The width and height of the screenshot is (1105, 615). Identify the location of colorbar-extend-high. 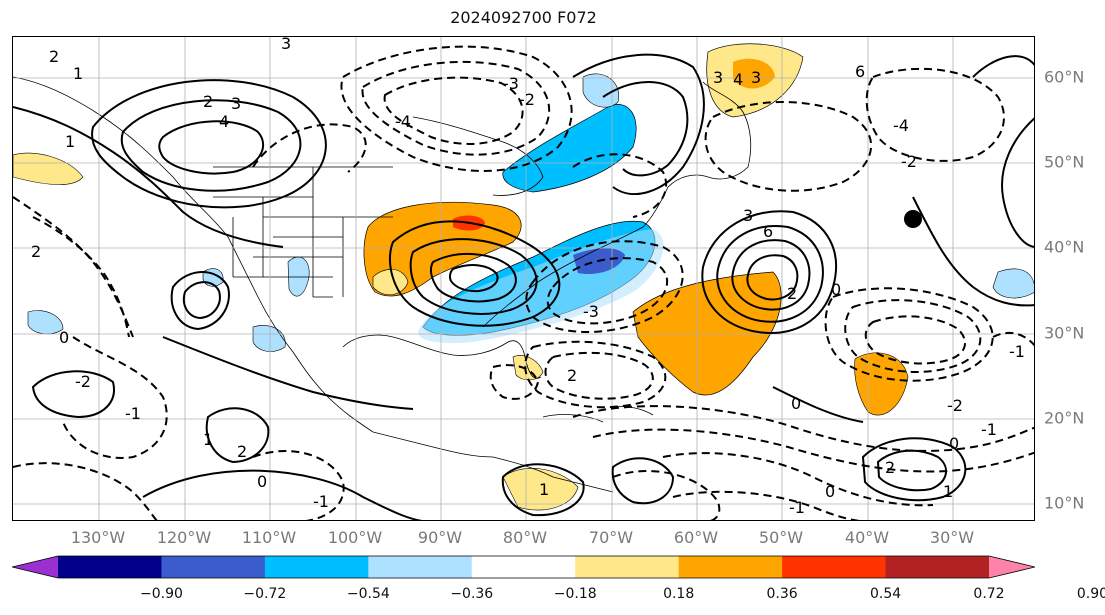
(1012, 567).